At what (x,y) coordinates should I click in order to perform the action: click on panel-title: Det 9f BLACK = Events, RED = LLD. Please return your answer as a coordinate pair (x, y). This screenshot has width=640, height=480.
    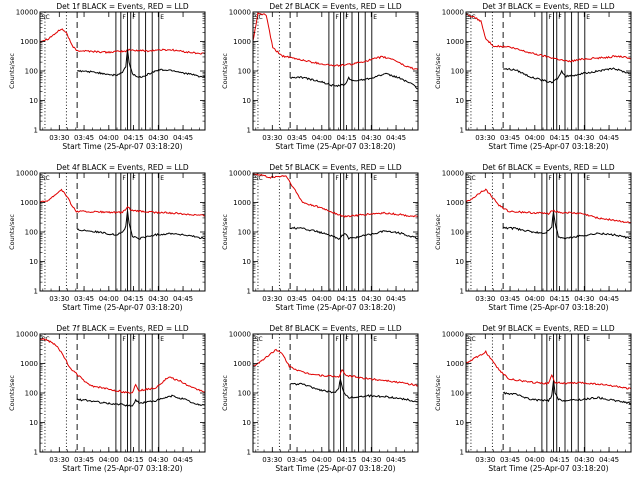
    Looking at the image, I should click on (548, 328).